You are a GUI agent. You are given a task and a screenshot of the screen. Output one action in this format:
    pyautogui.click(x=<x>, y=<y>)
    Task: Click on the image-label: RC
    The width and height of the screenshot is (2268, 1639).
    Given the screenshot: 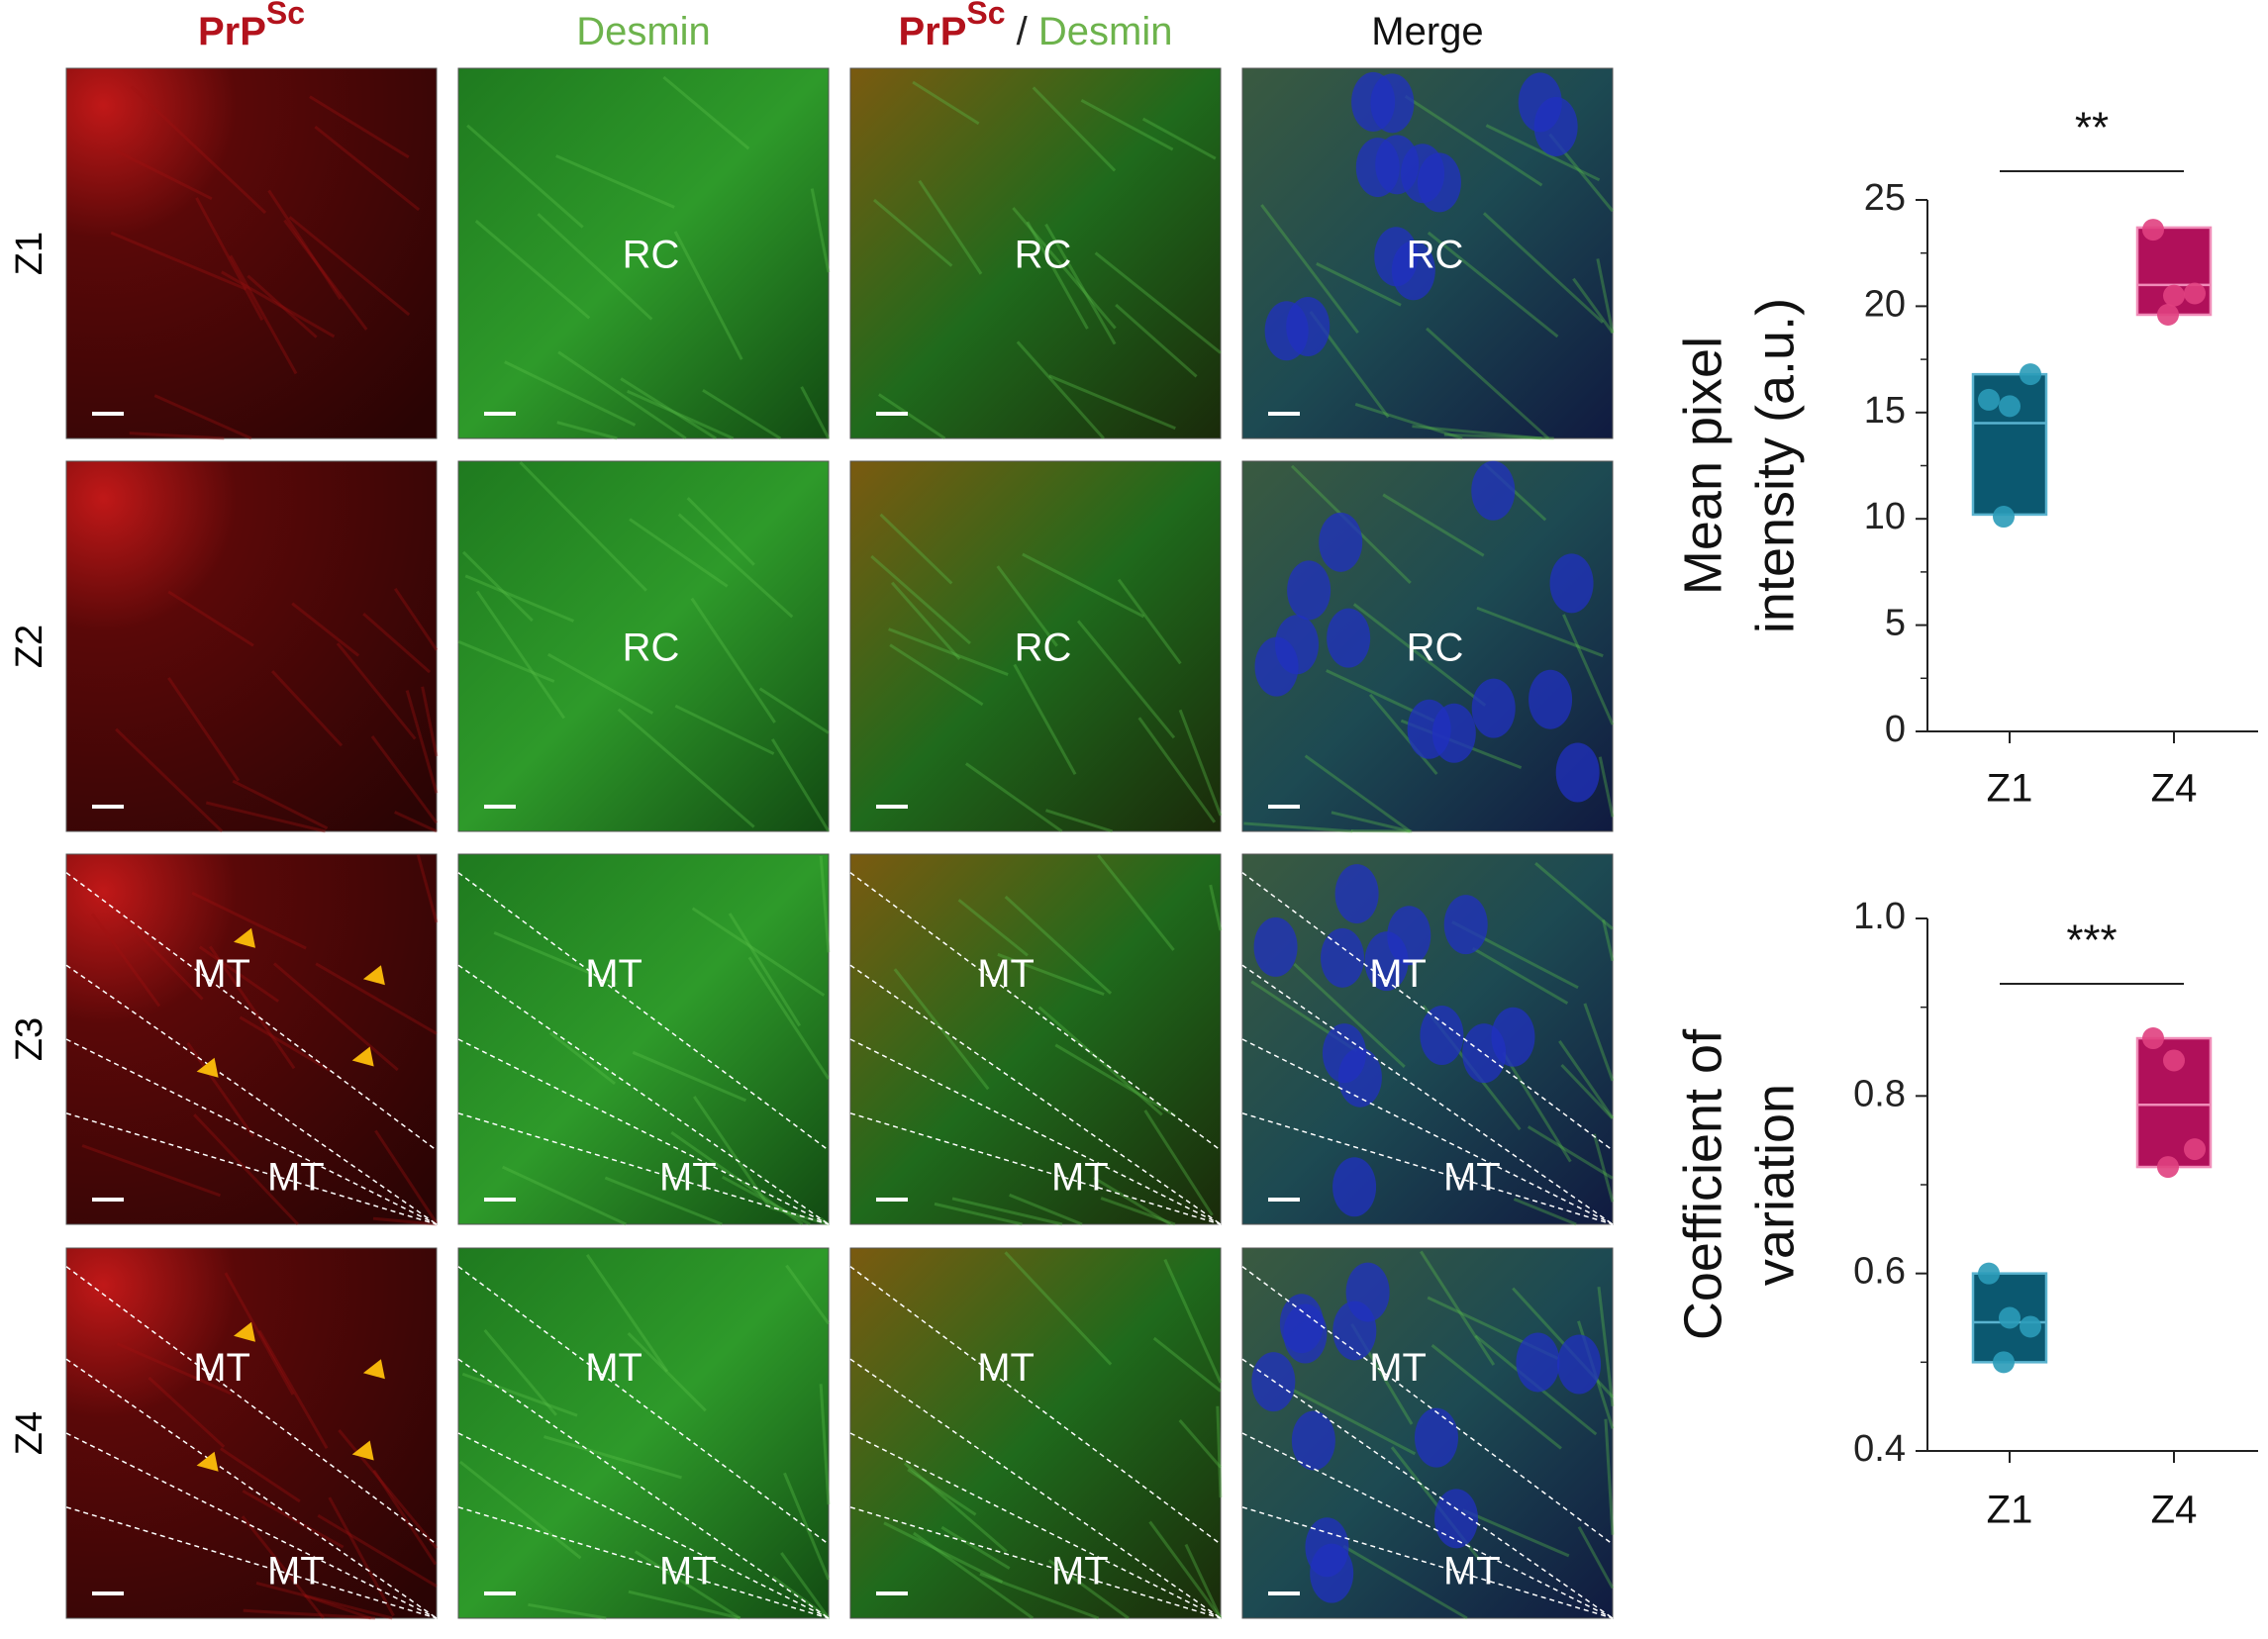 What is the action you would take?
    pyautogui.click(x=651, y=254)
    